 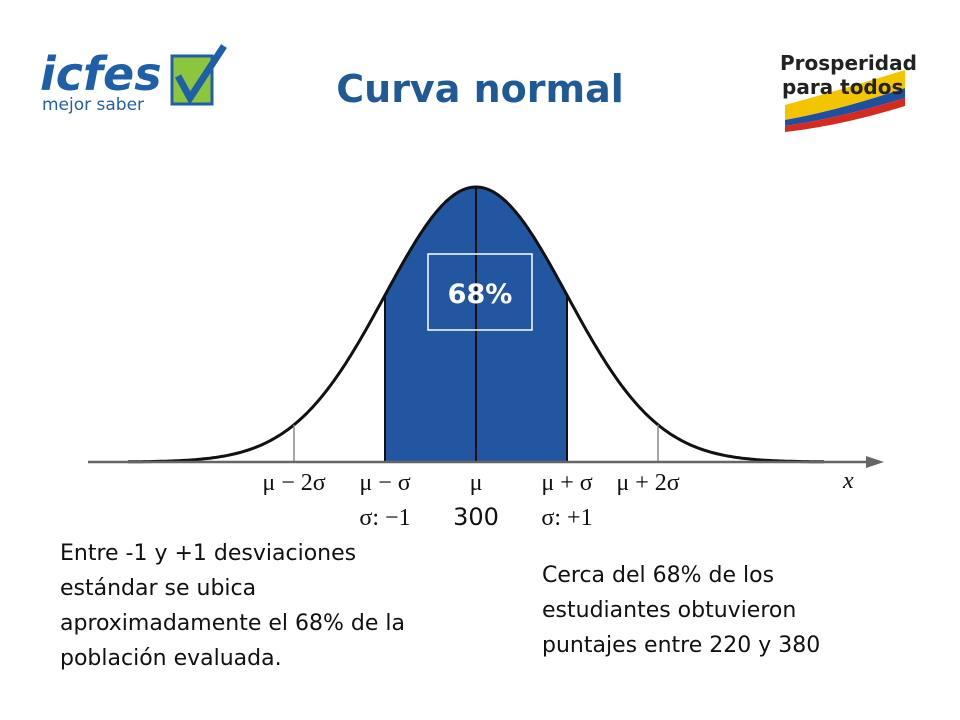 I want to click on note-line: puntajes entre 220 y 380, so click(x=681, y=645).